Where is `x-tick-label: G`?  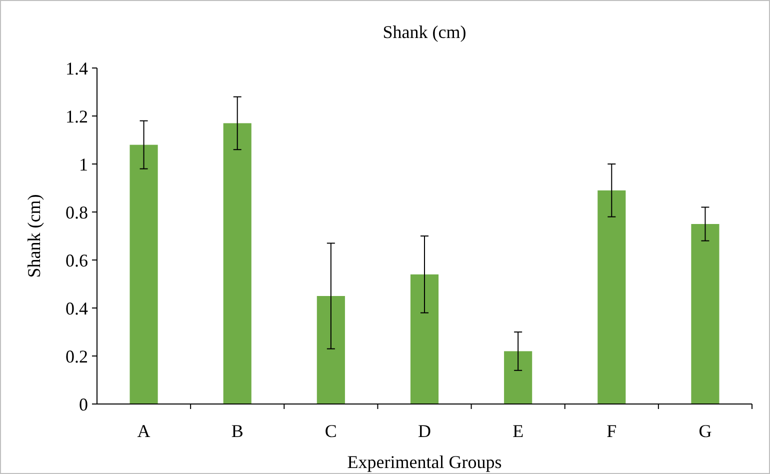 x-tick-label: G is located at coordinates (705, 431).